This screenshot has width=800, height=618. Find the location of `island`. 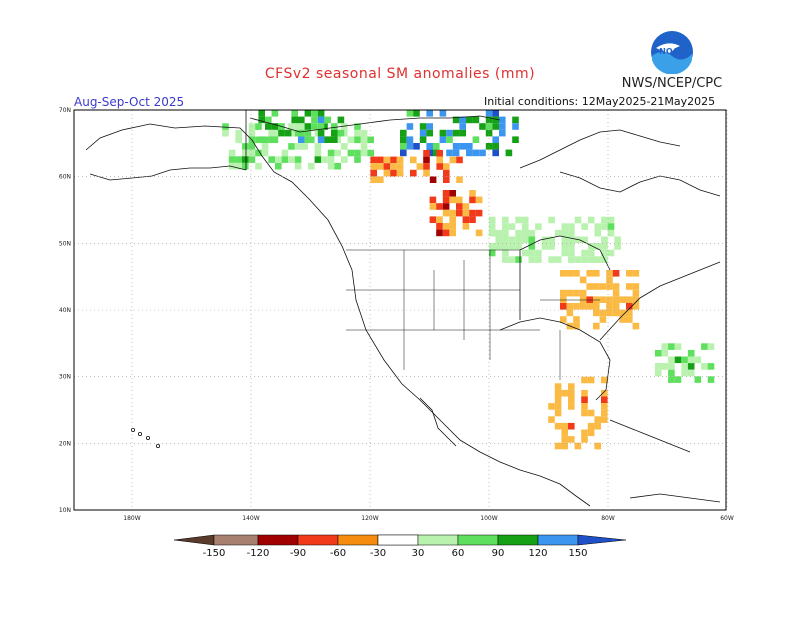

island is located at coordinates (139, 433).